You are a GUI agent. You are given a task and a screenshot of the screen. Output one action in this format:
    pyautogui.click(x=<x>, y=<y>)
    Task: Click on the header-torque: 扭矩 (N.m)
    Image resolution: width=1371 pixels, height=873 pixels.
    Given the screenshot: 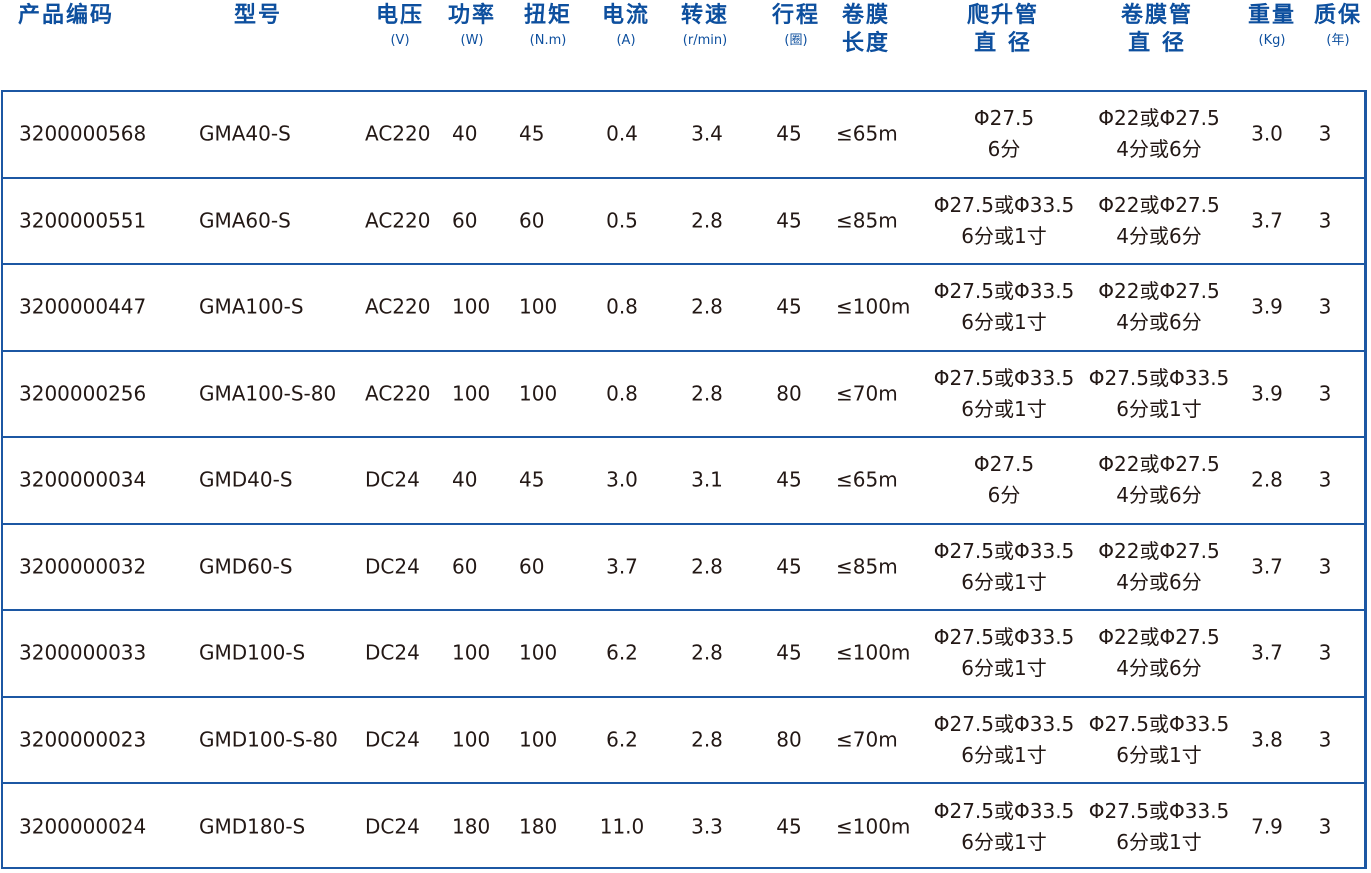 What is the action you would take?
    pyautogui.click(x=548, y=27)
    